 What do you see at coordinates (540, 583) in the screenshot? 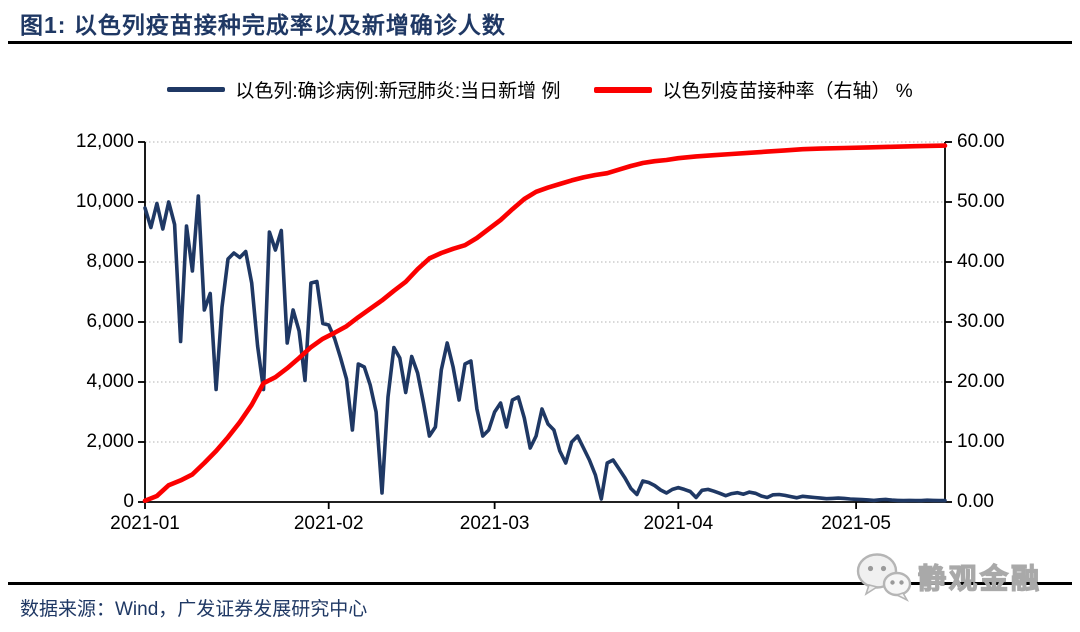
I see `footer-rule` at bounding box center [540, 583].